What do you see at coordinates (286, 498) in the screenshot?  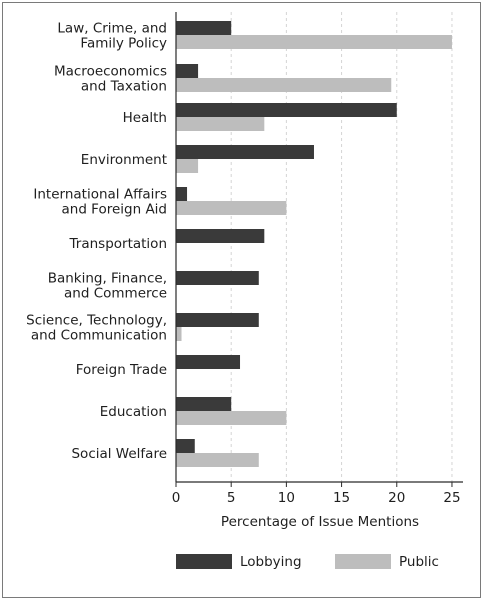 I see `x-tick-label: 10` at bounding box center [286, 498].